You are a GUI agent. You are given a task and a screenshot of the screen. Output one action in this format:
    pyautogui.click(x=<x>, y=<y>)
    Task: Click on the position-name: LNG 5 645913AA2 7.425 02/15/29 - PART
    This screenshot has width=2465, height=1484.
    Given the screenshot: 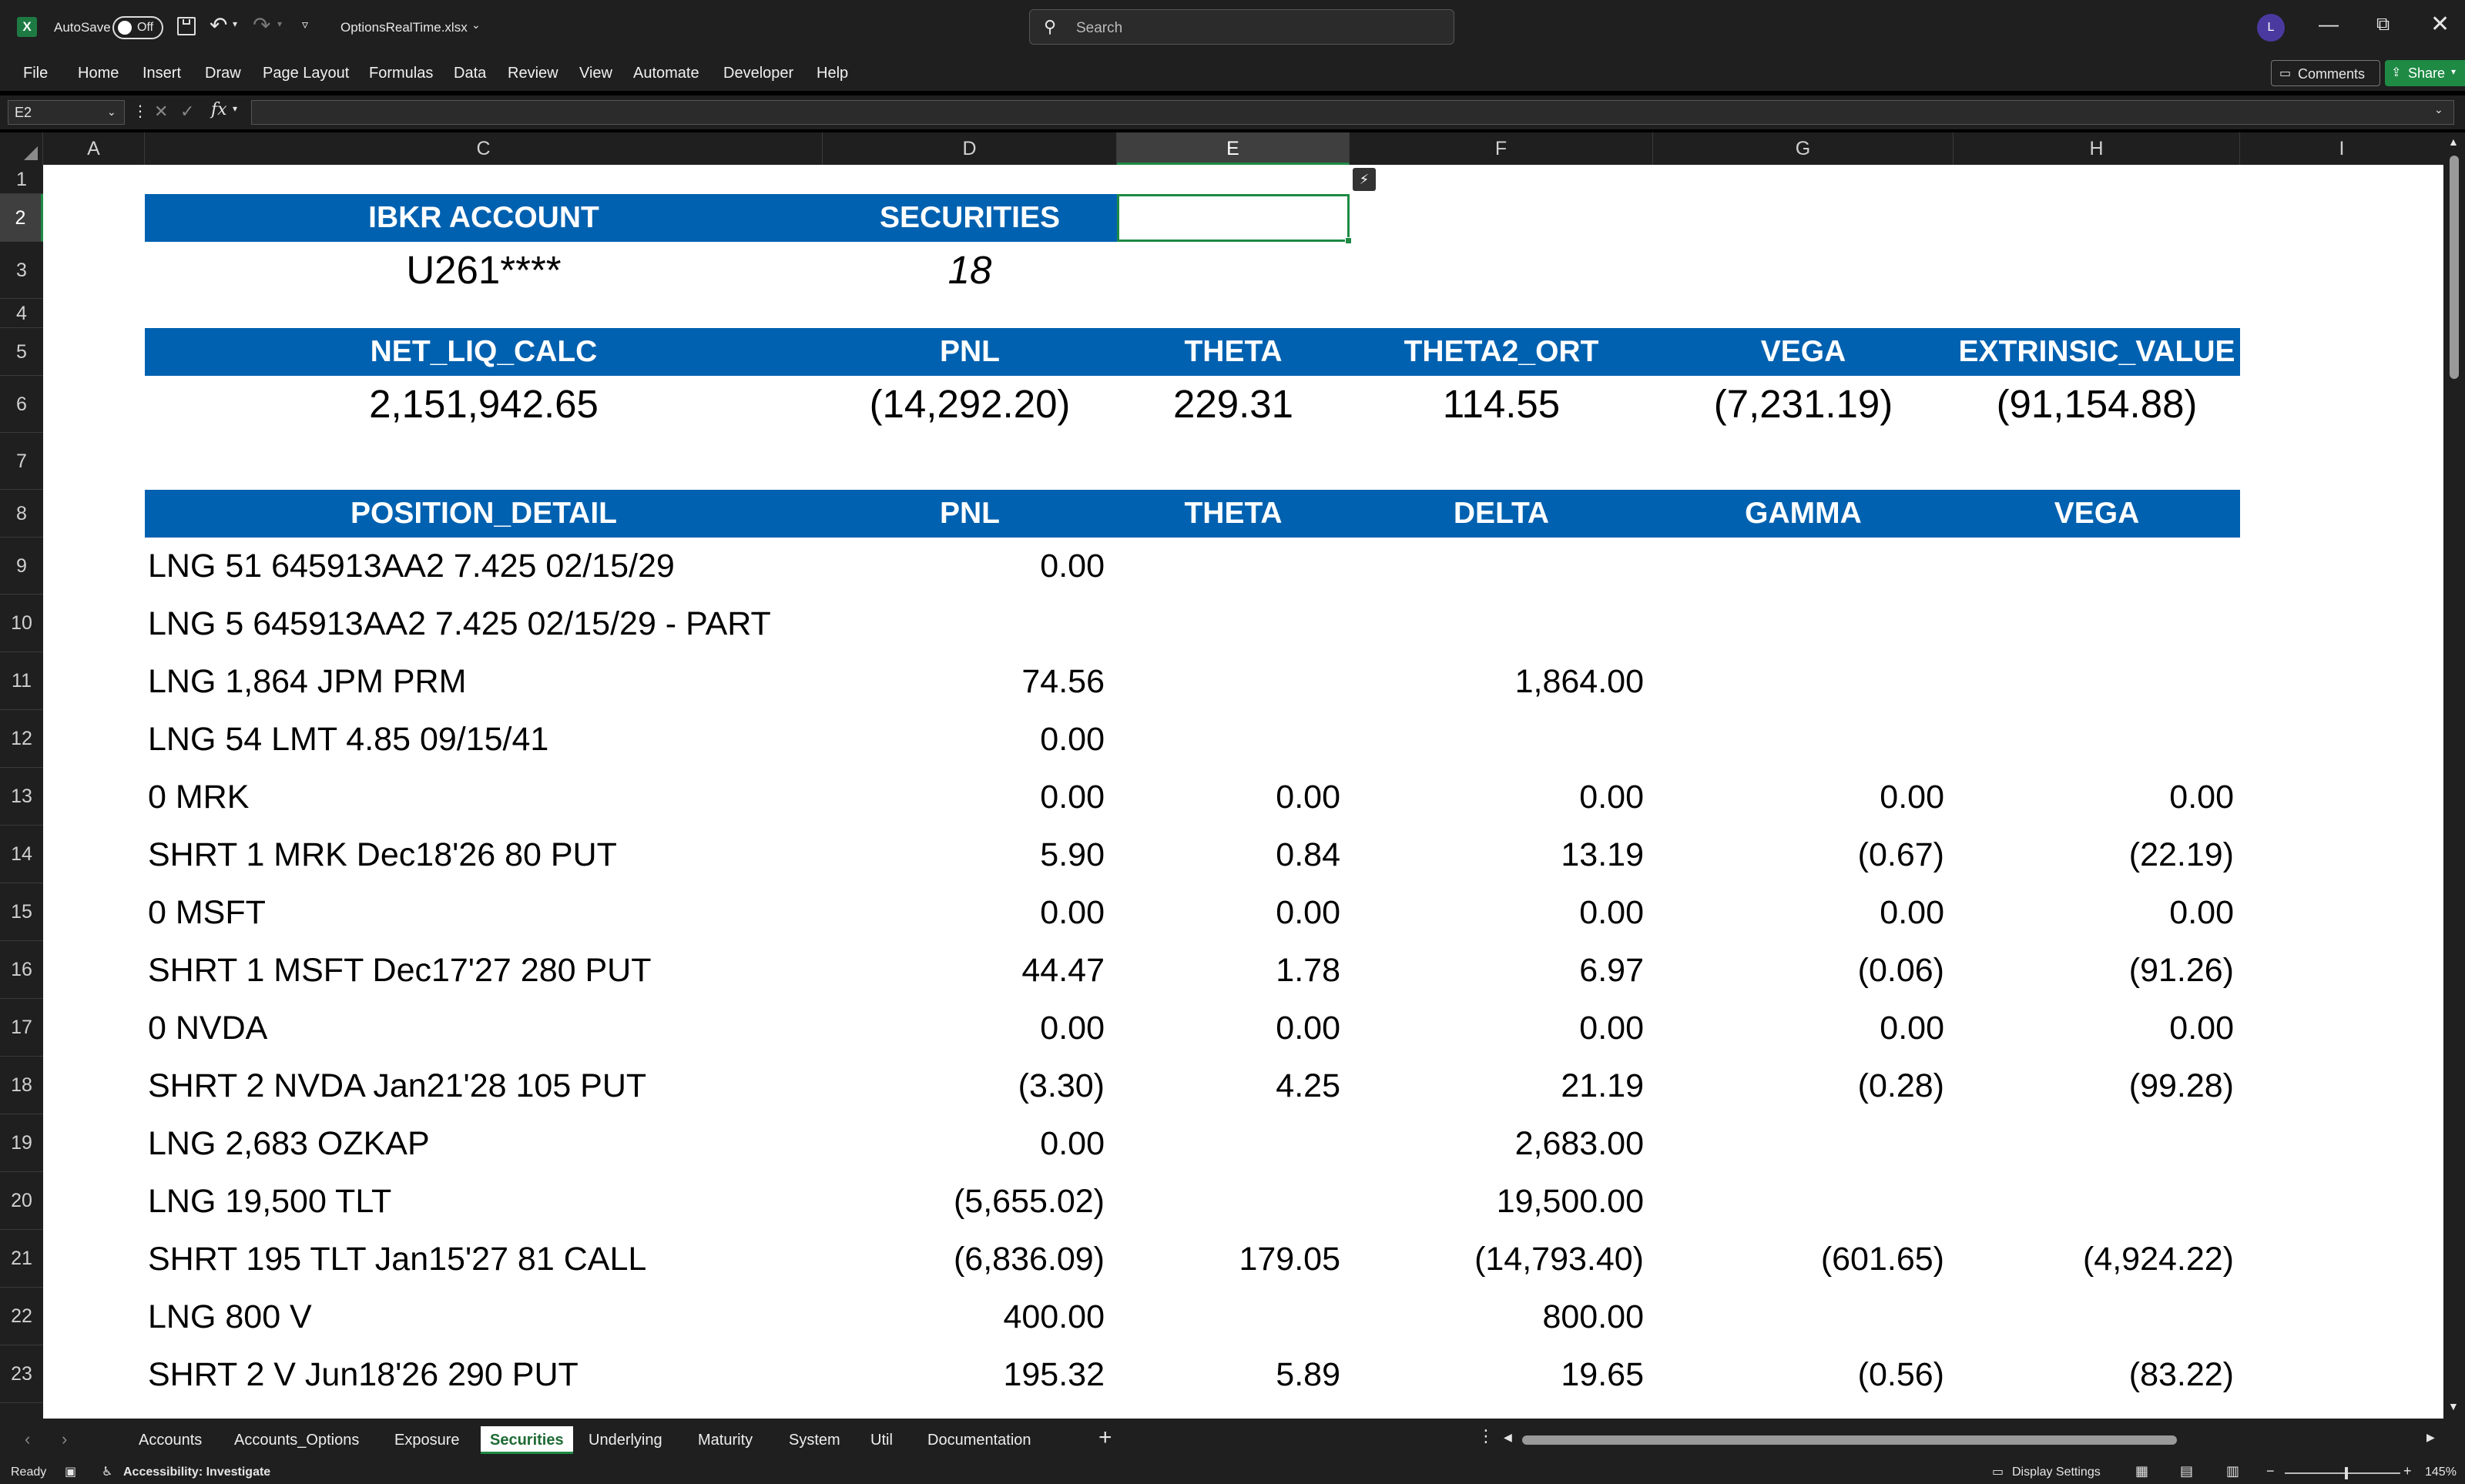 What is the action you would take?
    pyautogui.click(x=459, y=623)
    